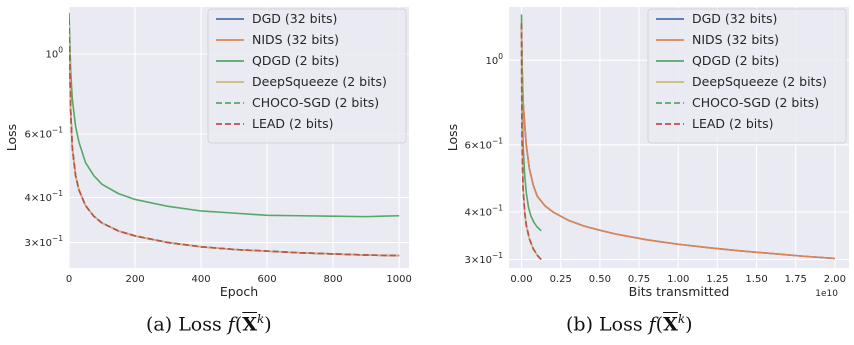  What do you see at coordinates (531, 142) in the screenshot?
I see `series-line-lead` at bounding box center [531, 142].